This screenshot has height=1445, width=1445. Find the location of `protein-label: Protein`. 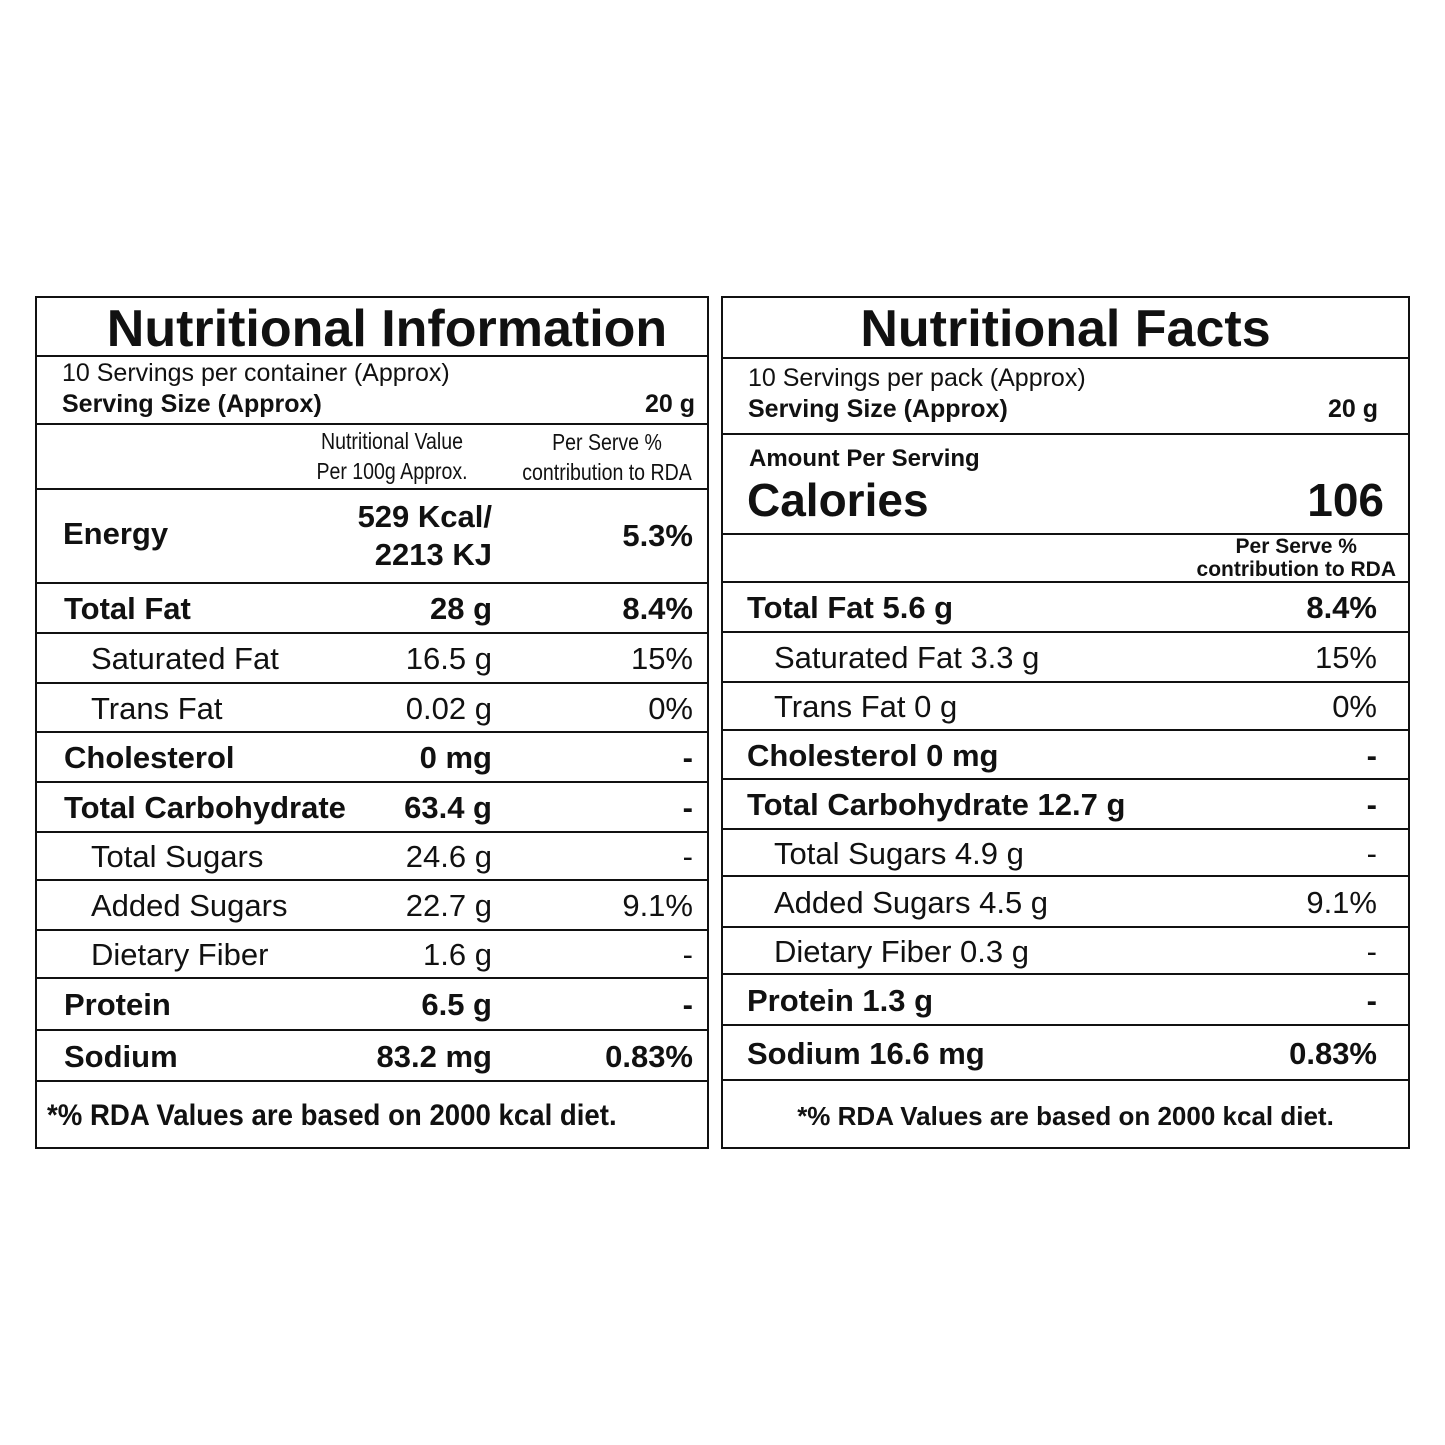

protein-label: Protein is located at coordinates (117, 1004).